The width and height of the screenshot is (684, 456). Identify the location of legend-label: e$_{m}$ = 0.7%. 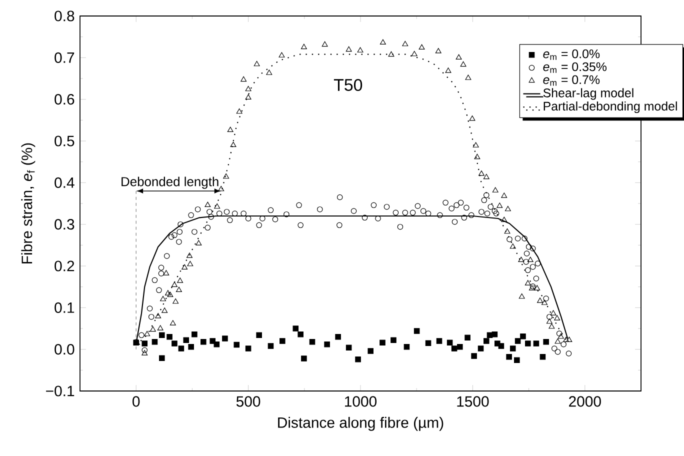
(571, 80).